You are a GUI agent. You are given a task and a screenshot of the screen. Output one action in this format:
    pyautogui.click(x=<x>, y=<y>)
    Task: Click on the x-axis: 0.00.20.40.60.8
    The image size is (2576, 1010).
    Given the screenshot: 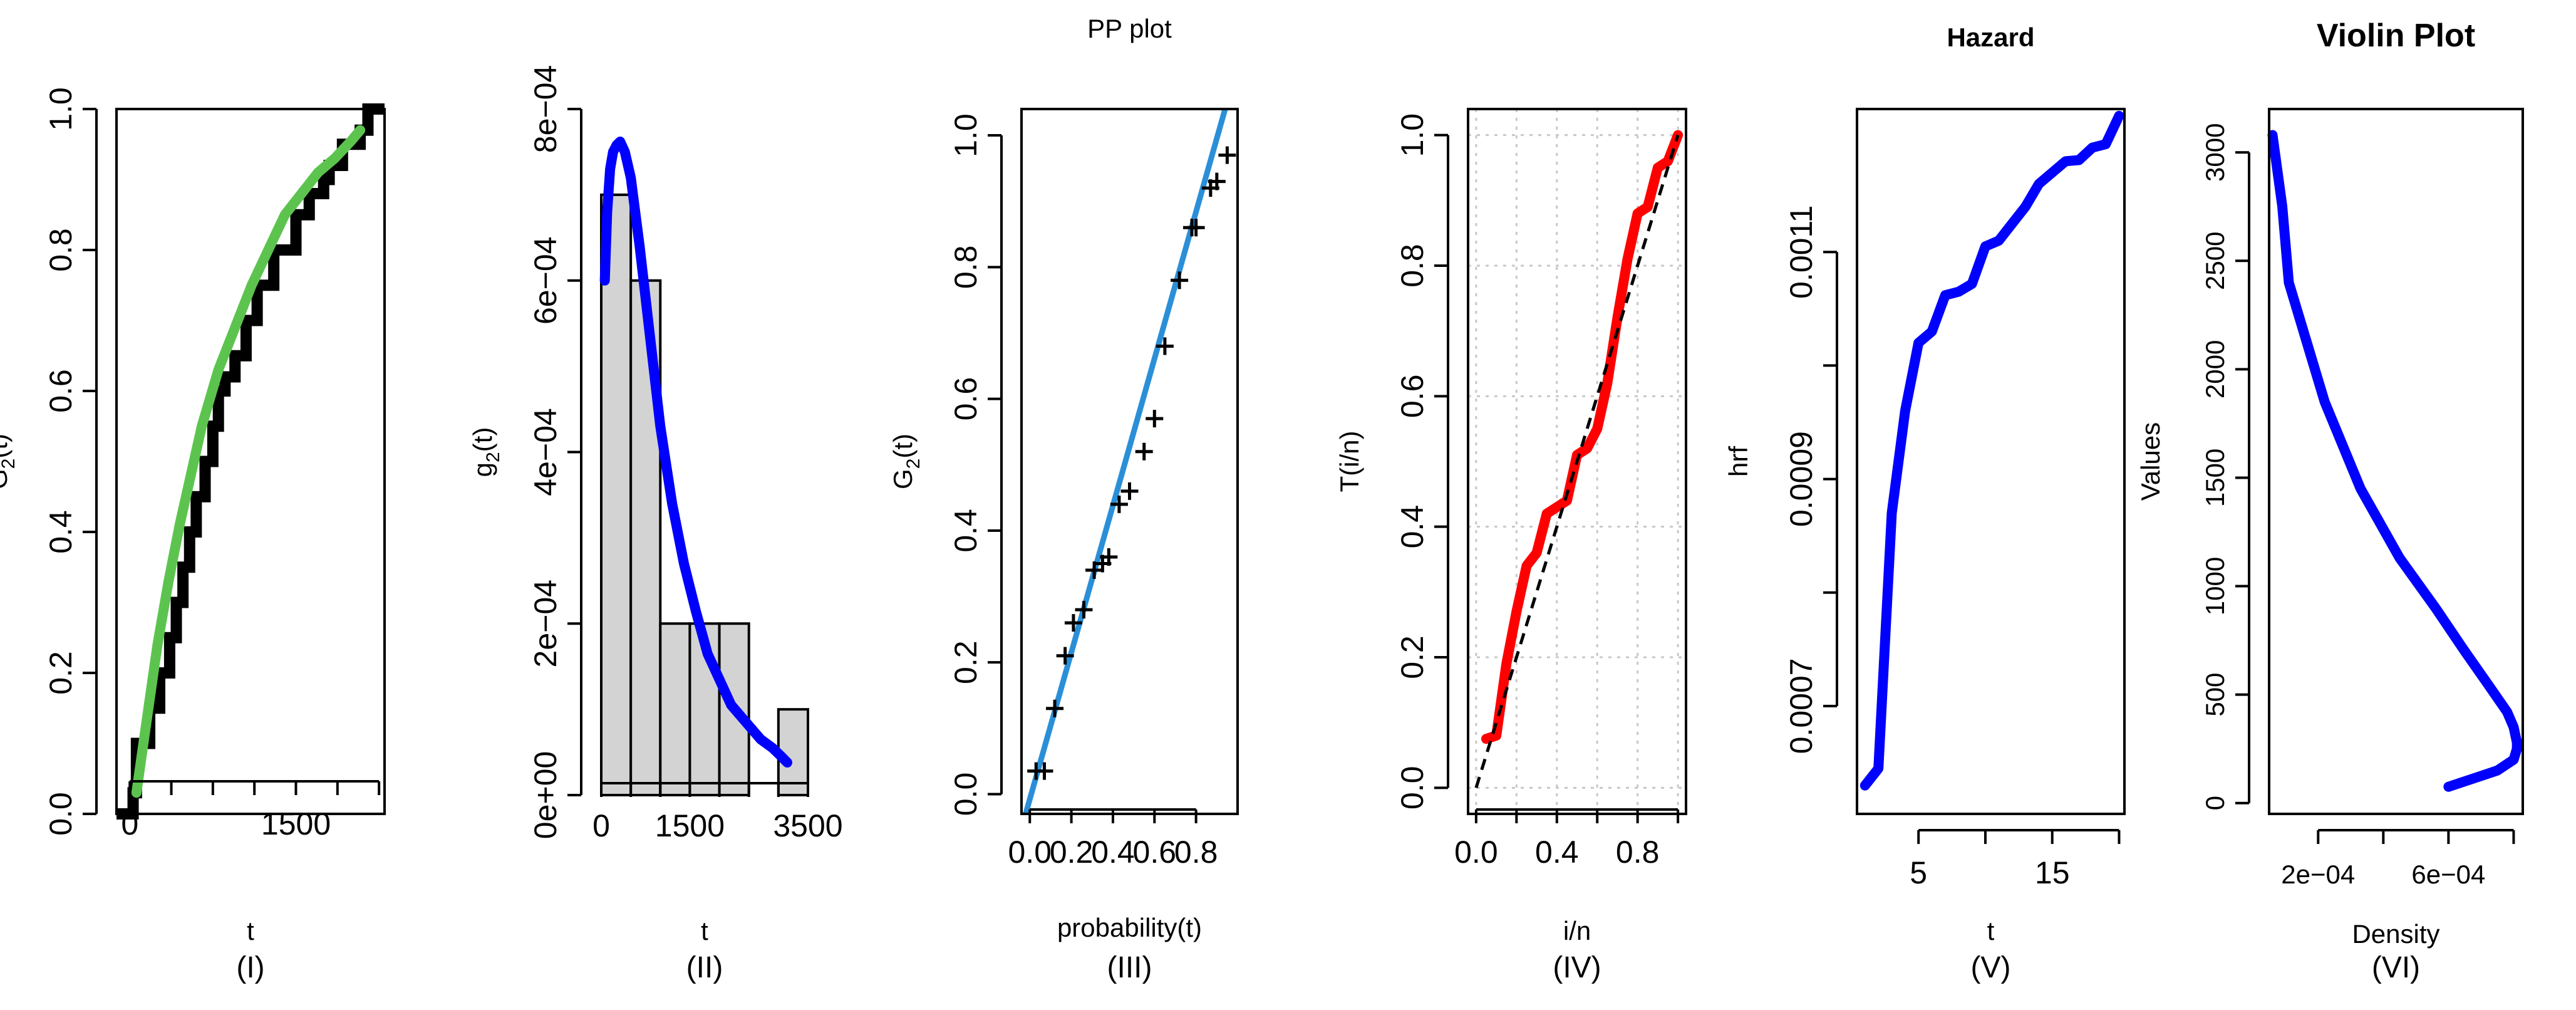 What is the action you would take?
    pyautogui.click(x=1113, y=839)
    